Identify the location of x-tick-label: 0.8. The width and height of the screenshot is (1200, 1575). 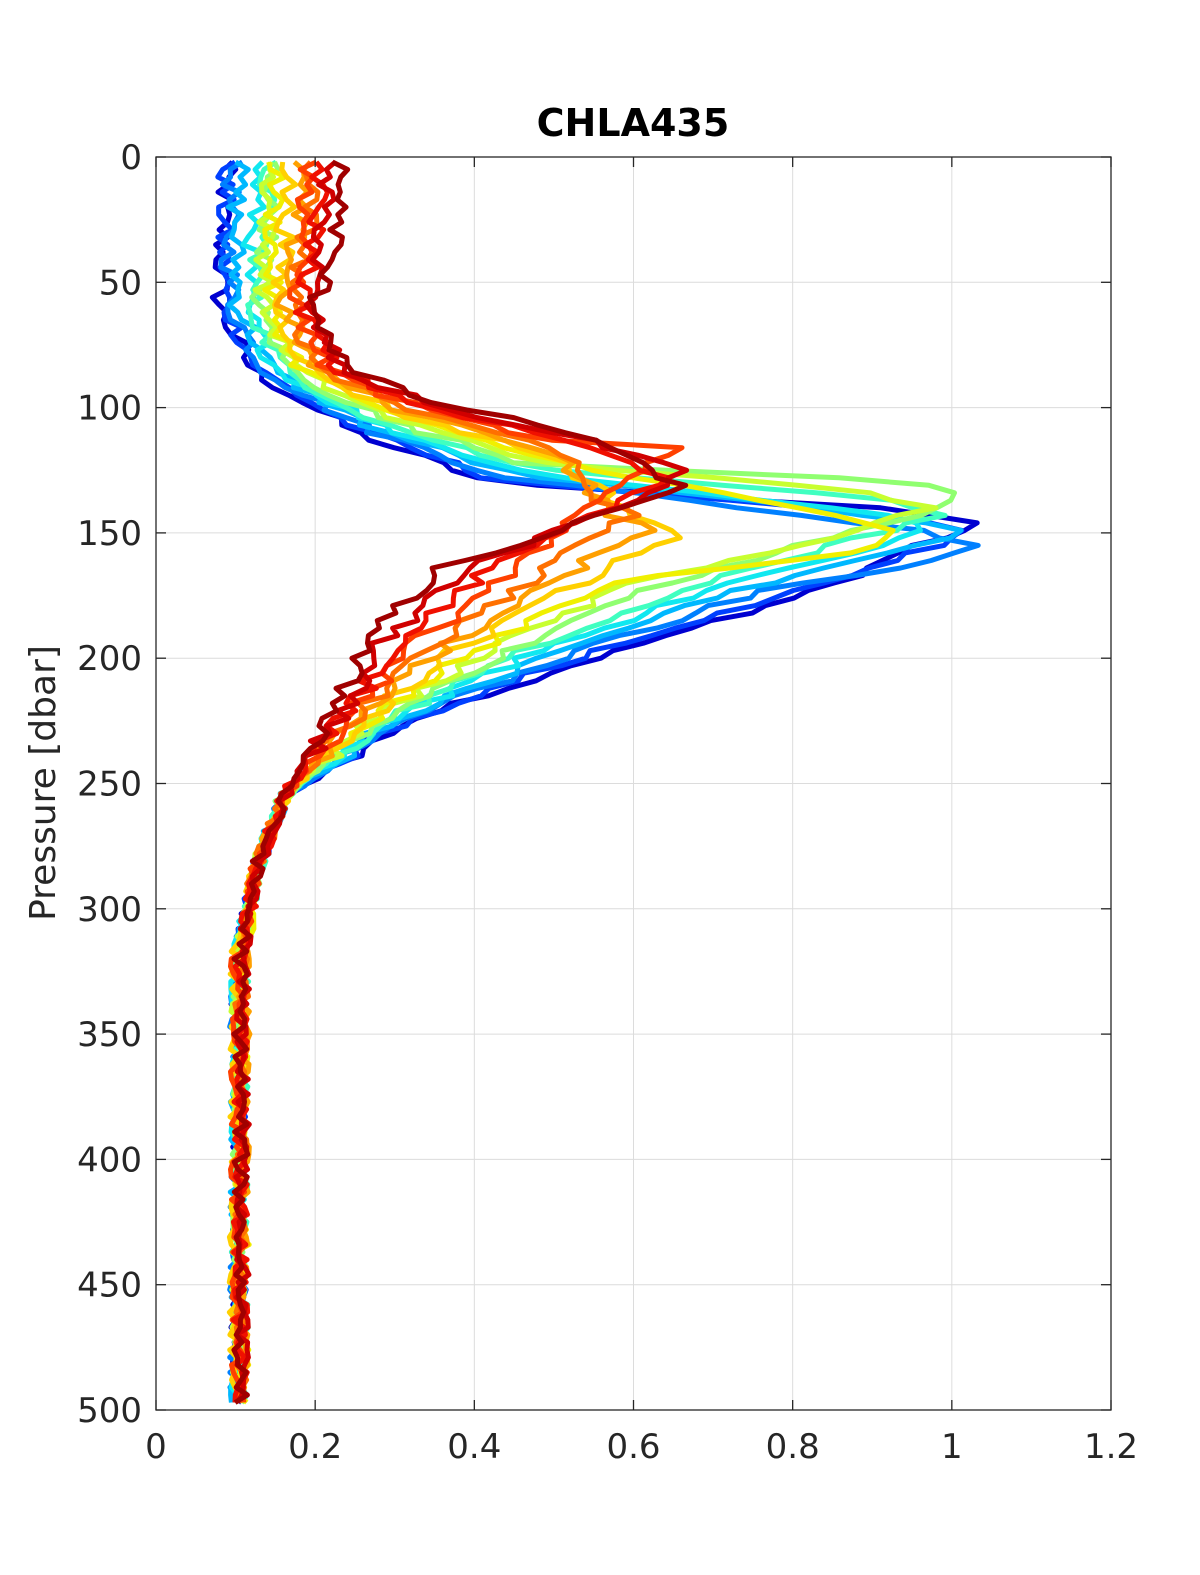
(793, 1447).